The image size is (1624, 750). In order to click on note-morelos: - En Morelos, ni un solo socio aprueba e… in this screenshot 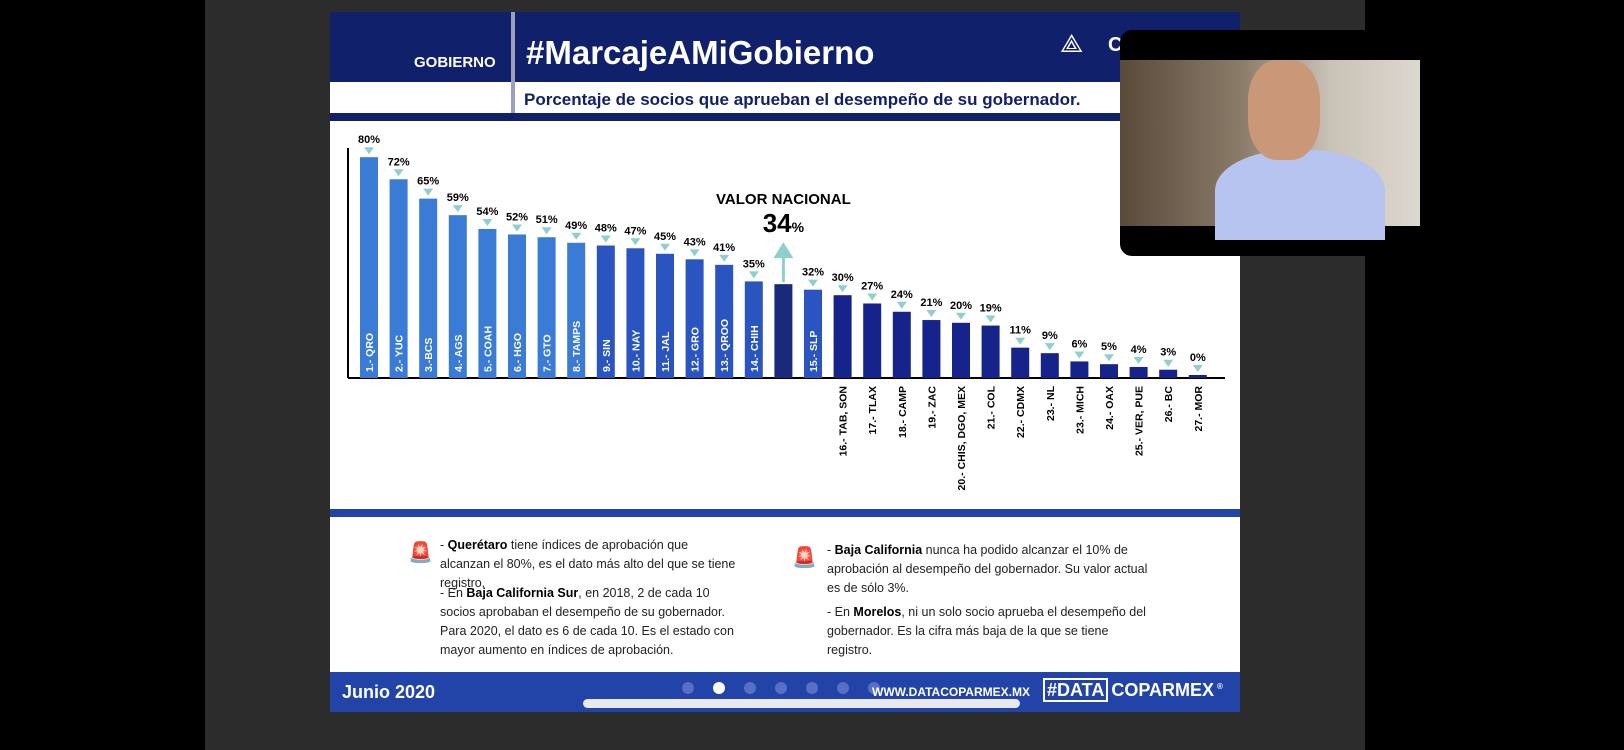, I will do `click(986, 631)`.